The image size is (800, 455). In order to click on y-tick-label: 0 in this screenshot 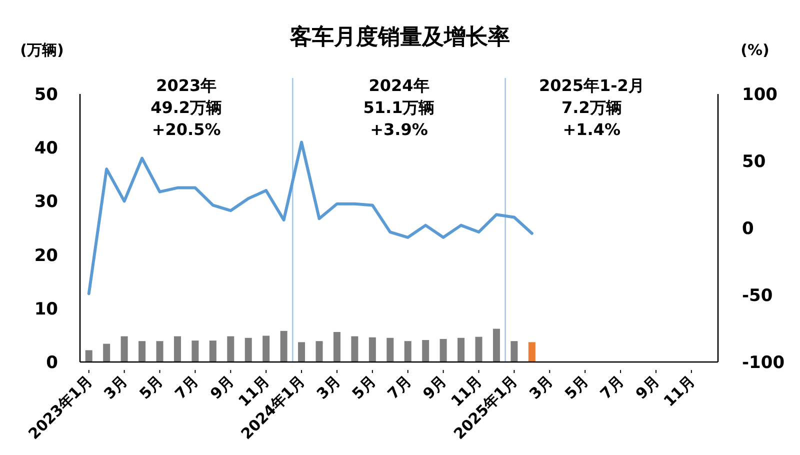, I will do `click(52, 363)`.